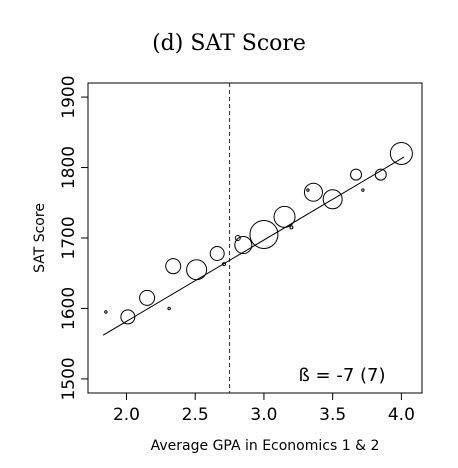 The image size is (458, 468). What do you see at coordinates (69, 96) in the screenshot?
I see `y-tick-label: 1900` at bounding box center [69, 96].